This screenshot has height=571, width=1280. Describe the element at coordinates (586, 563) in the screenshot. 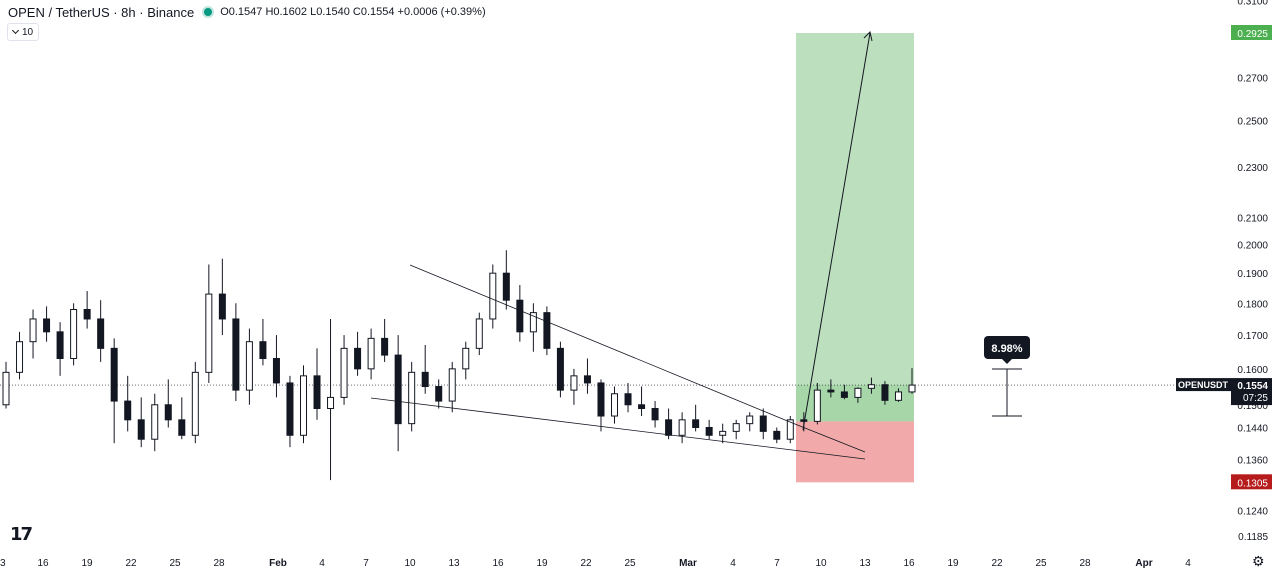

I see `time-tick-label: 22` at that location.